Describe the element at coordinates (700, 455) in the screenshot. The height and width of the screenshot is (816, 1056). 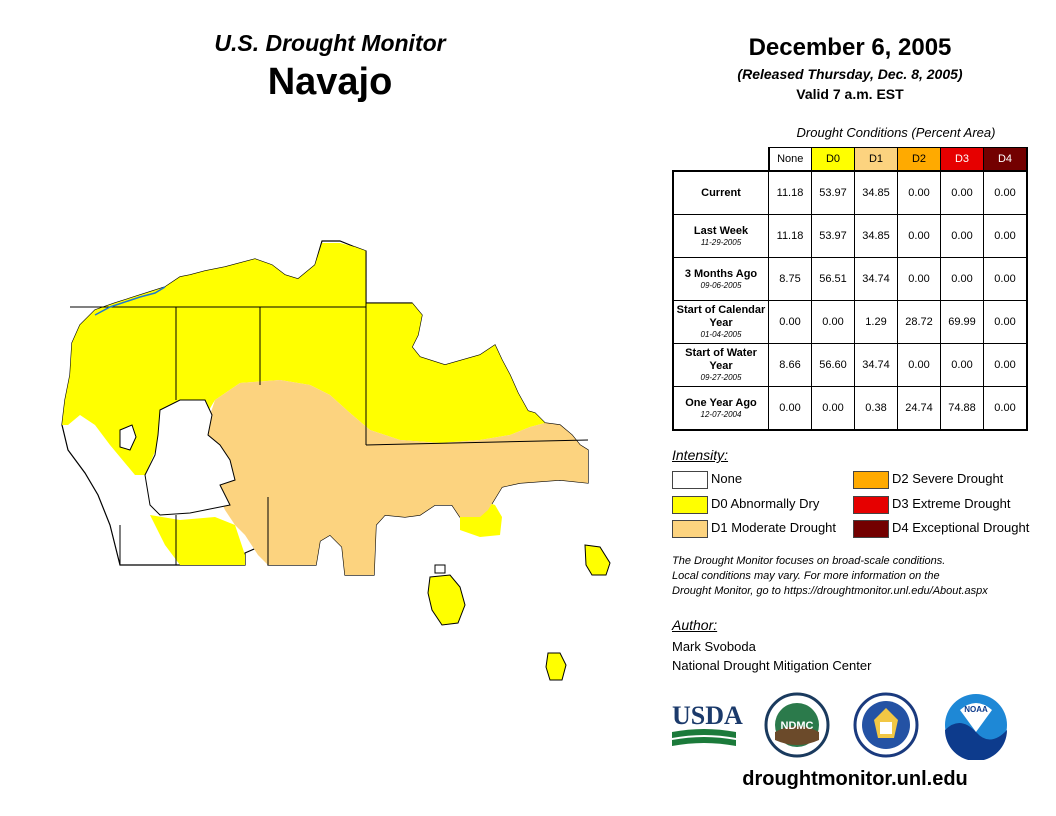
I see `legend-title: Intensity:` at that location.